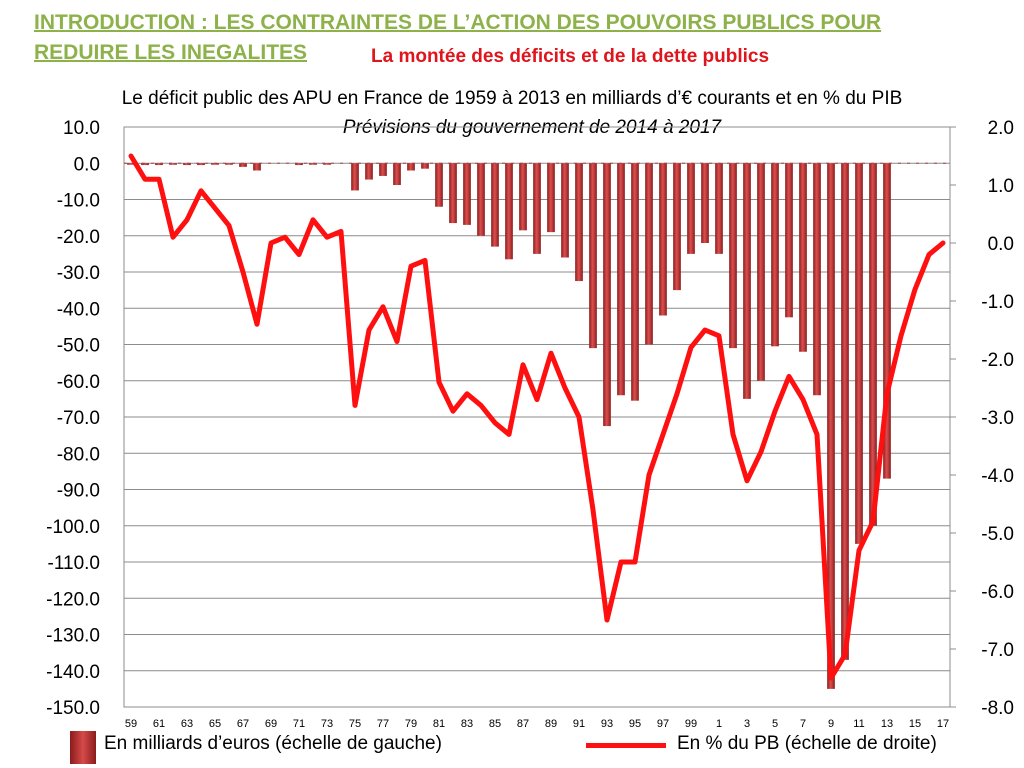 Image resolution: width=1024 pixels, height=768 pixels. I want to click on right-axis-tick-label: -7.0, so click(997, 650).